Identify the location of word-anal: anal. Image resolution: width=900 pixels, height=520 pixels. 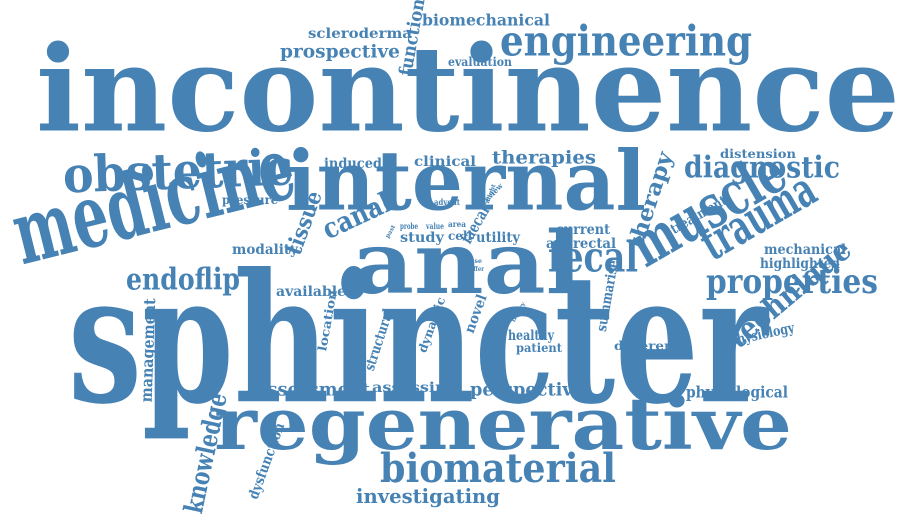
(467, 263).